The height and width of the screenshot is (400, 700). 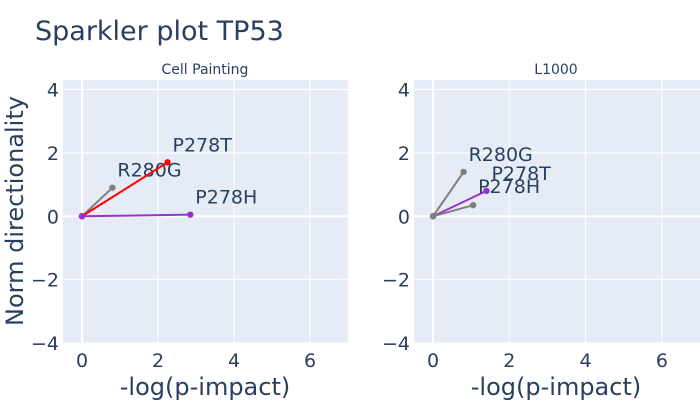 I want to click on y-axis-label: Norm directionality, so click(x=15, y=211).